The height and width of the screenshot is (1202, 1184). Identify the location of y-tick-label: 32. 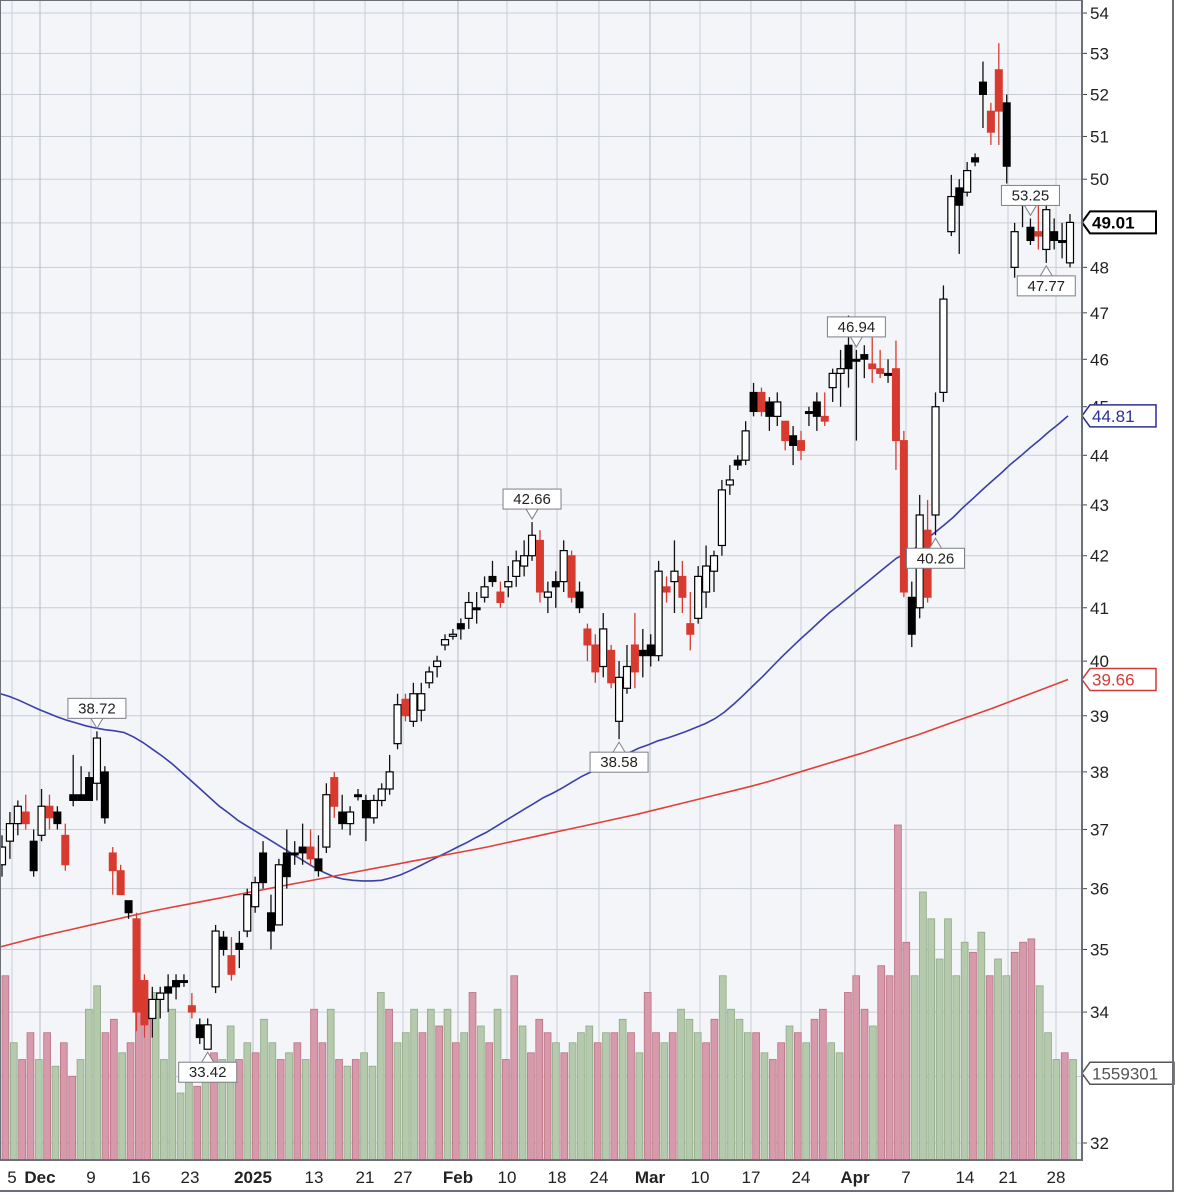
(1099, 1143).